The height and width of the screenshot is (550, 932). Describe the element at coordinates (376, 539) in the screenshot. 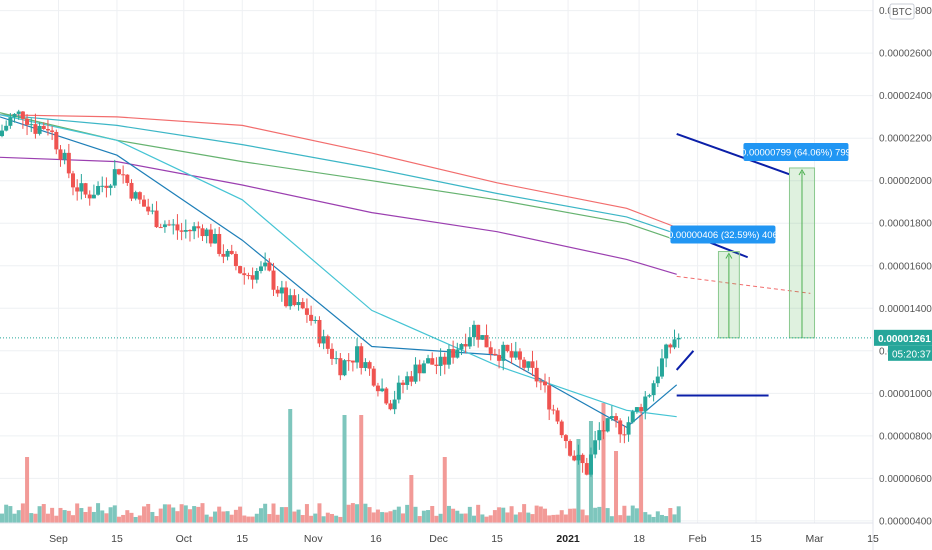

I see `time-tick-label: 16` at that location.